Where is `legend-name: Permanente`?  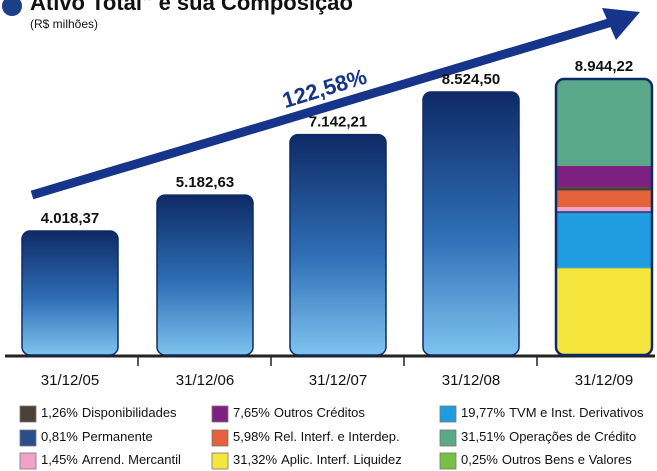
legend-name: Permanente is located at coordinates (117, 436).